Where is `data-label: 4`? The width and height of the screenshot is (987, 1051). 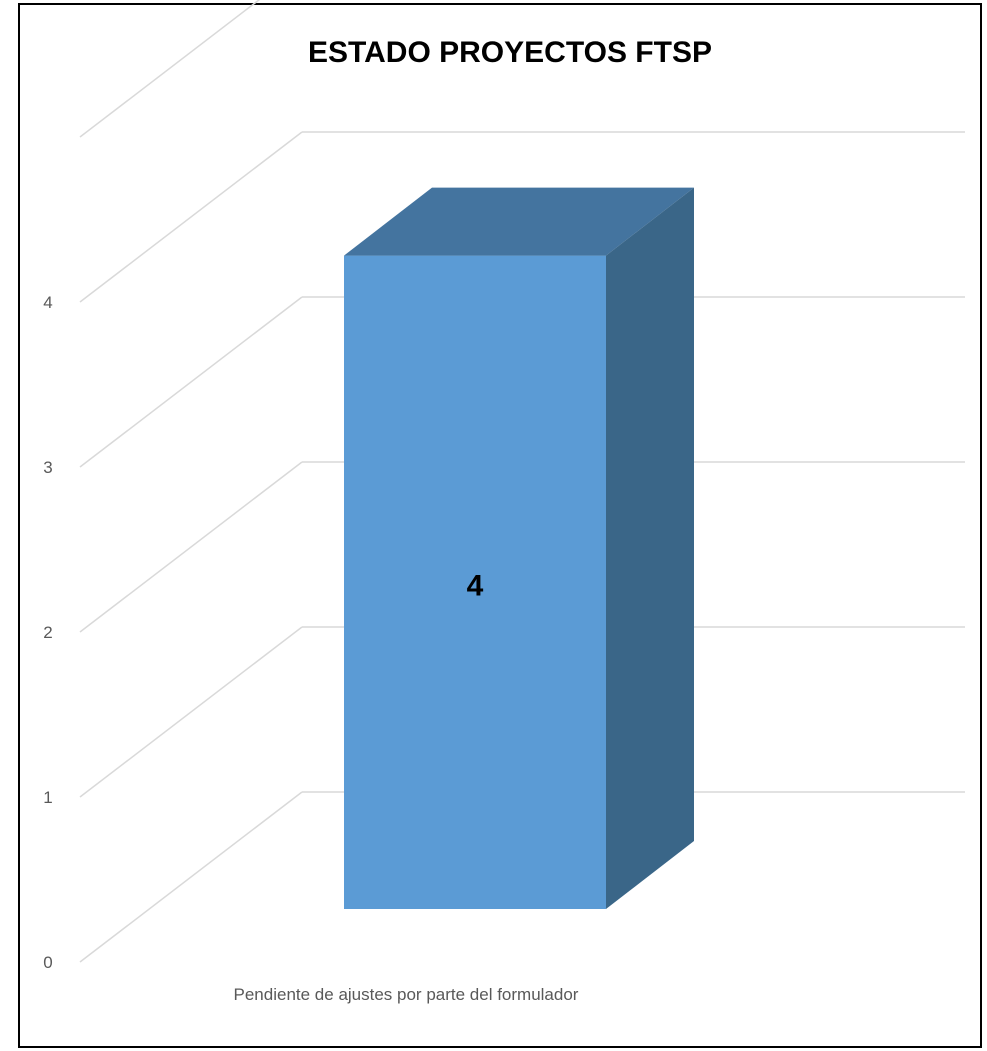
data-label: 4 is located at coordinates (475, 585).